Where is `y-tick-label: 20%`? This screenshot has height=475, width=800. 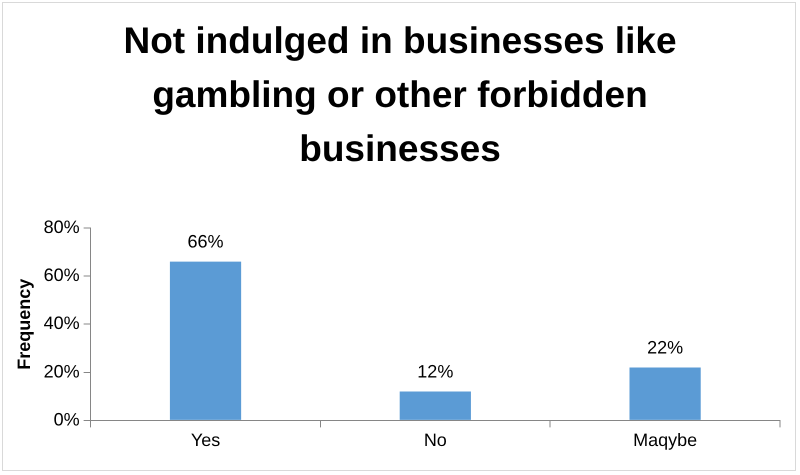
y-tick-label: 20% is located at coordinates (62, 371).